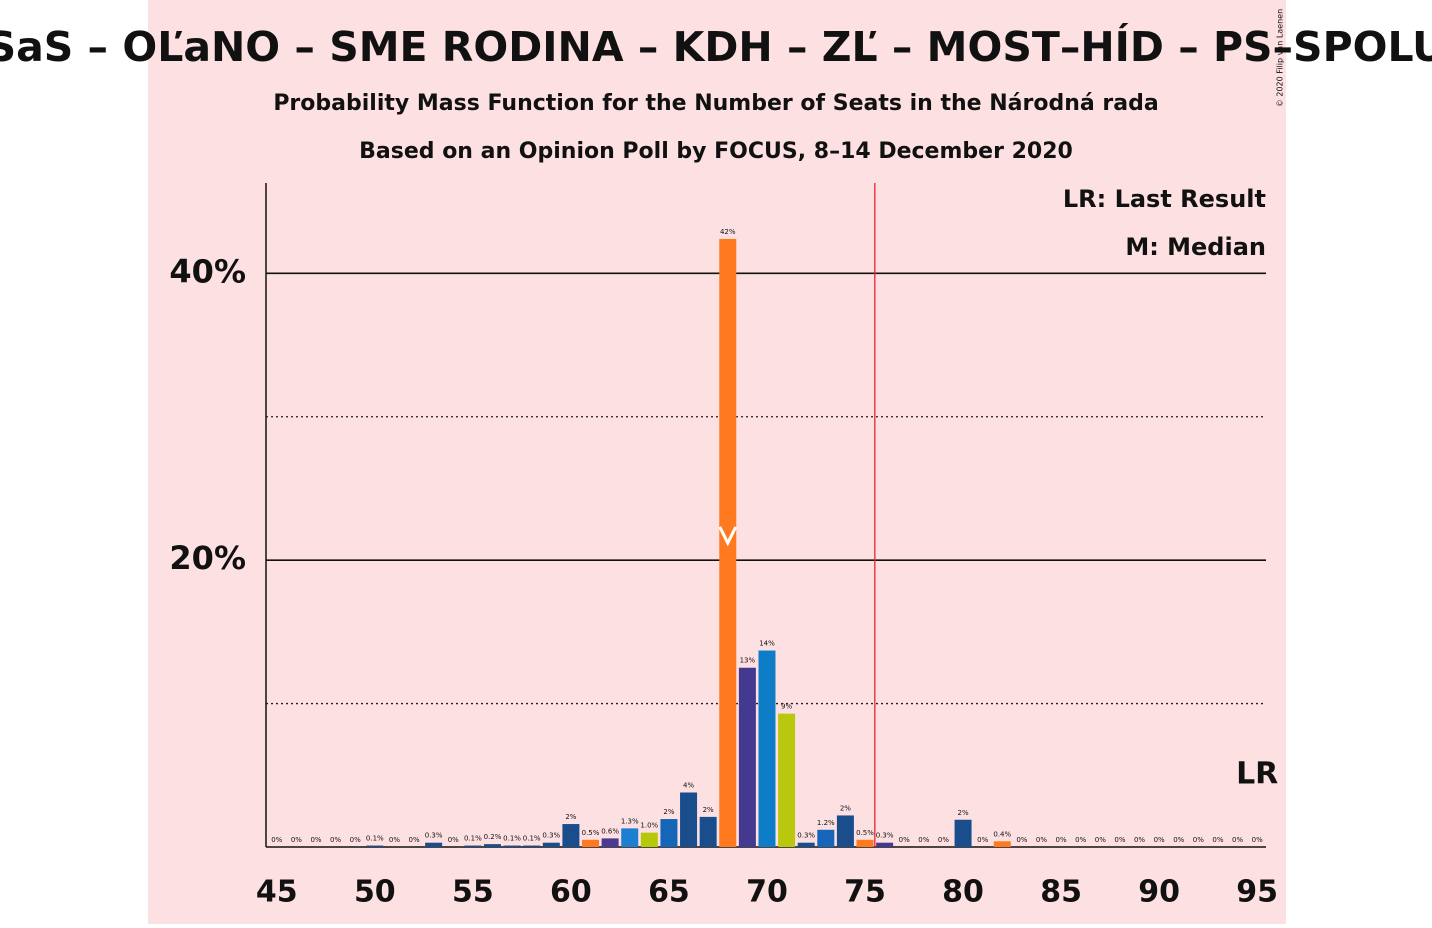  Describe the element at coordinates (826, 823) in the screenshot. I see `value-label: 1.2%` at that location.